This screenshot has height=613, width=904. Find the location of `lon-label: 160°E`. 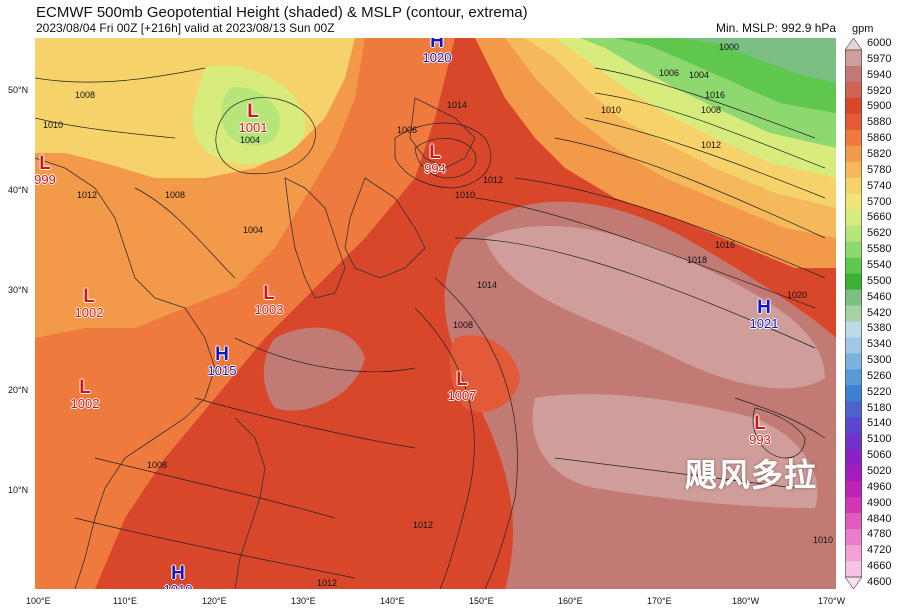

lon-label: 160°E is located at coordinates (570, 601).